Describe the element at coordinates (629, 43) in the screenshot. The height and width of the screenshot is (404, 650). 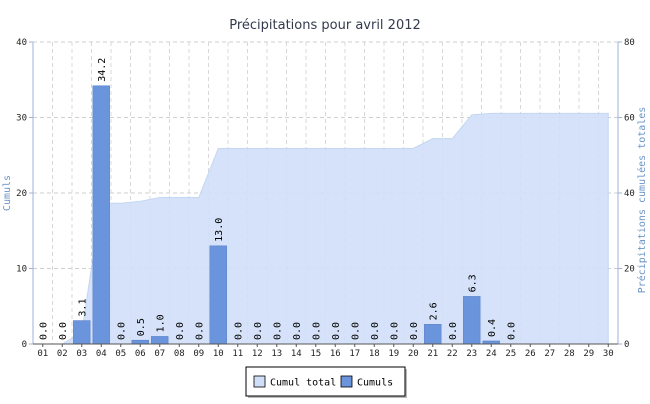
I see `y-tick-label-right: 80` at that location.